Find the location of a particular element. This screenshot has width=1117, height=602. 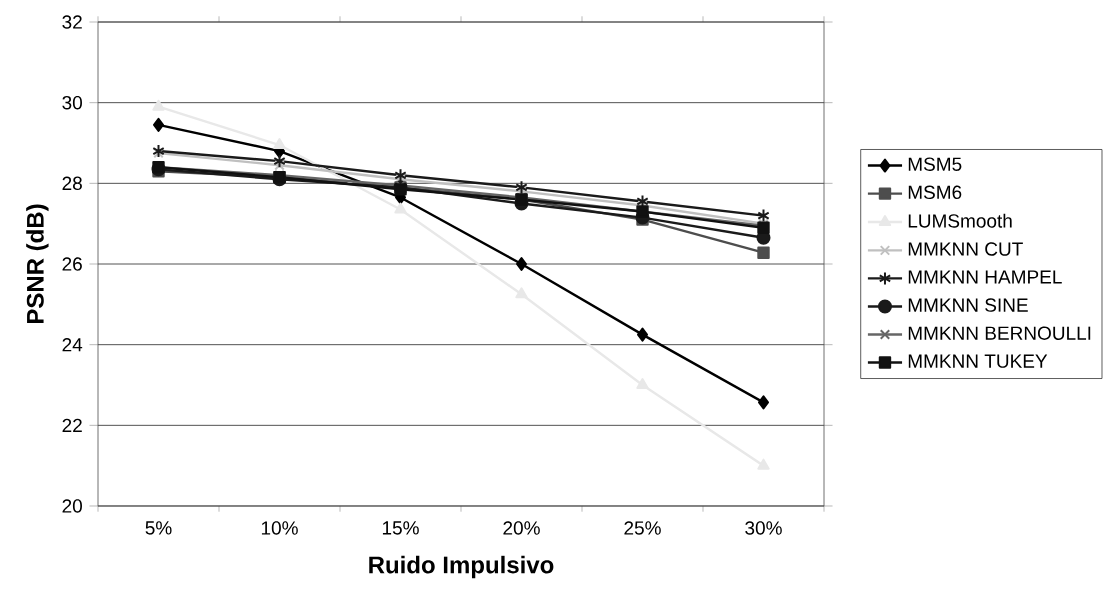

legend-label: MSM6 is located at coordinates (935, 192).